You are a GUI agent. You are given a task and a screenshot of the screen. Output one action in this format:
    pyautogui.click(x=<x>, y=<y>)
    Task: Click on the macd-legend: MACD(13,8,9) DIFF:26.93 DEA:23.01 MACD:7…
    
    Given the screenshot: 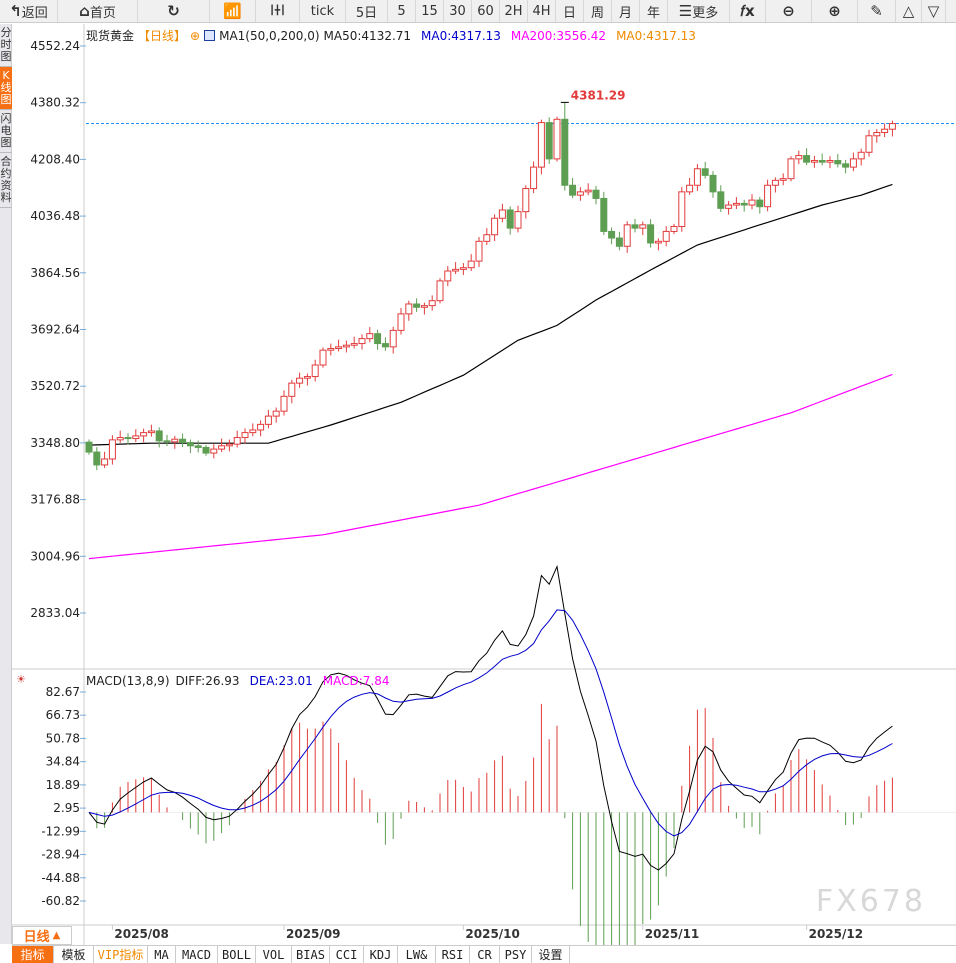 What is the action you would take?
    pyautogui.click(x=238, y=681)
    